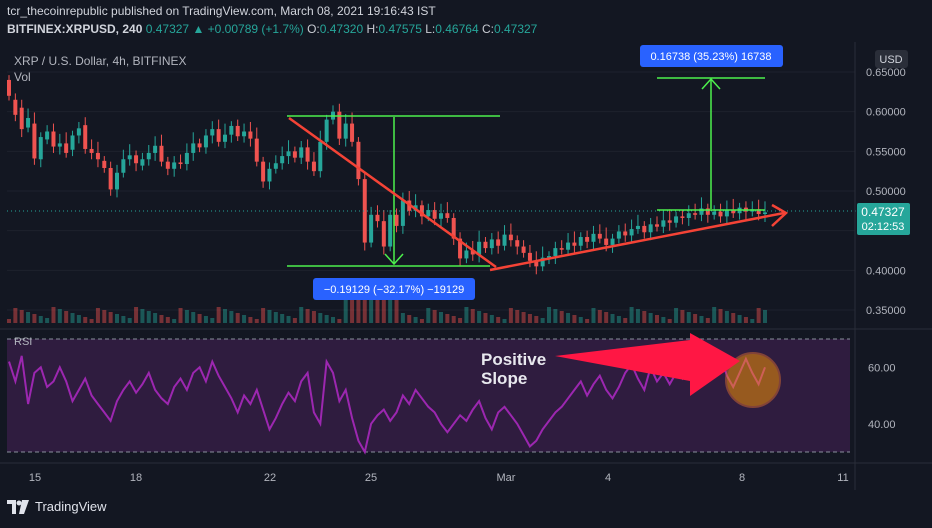 Image resolution: width=932 pixels, height=528 pixels. I want to click on measure-down, so click(393, 191).